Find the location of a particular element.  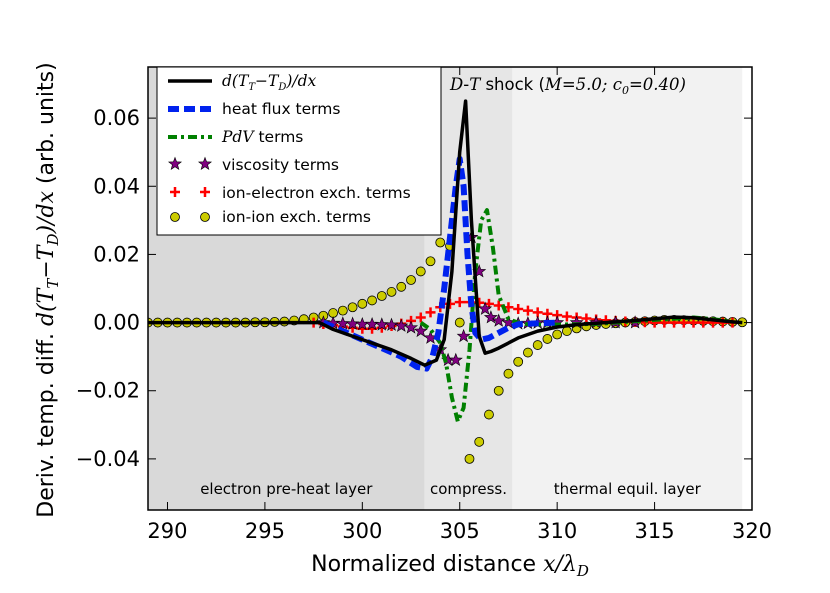

legend-box is located at coordinates (299, 151).